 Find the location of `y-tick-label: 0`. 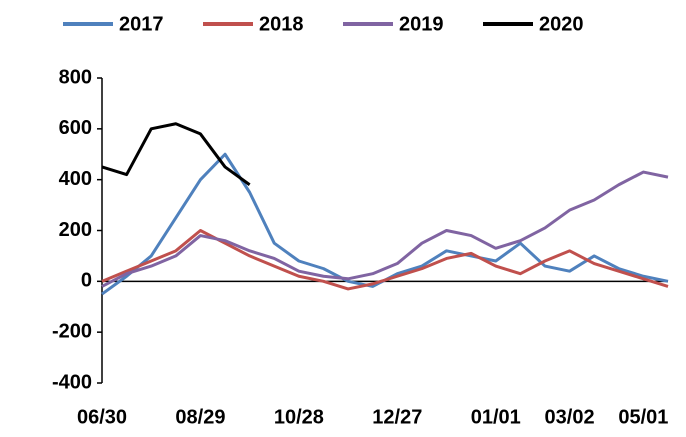

y-tick-label: 0 is located at coordinates (86, 281).